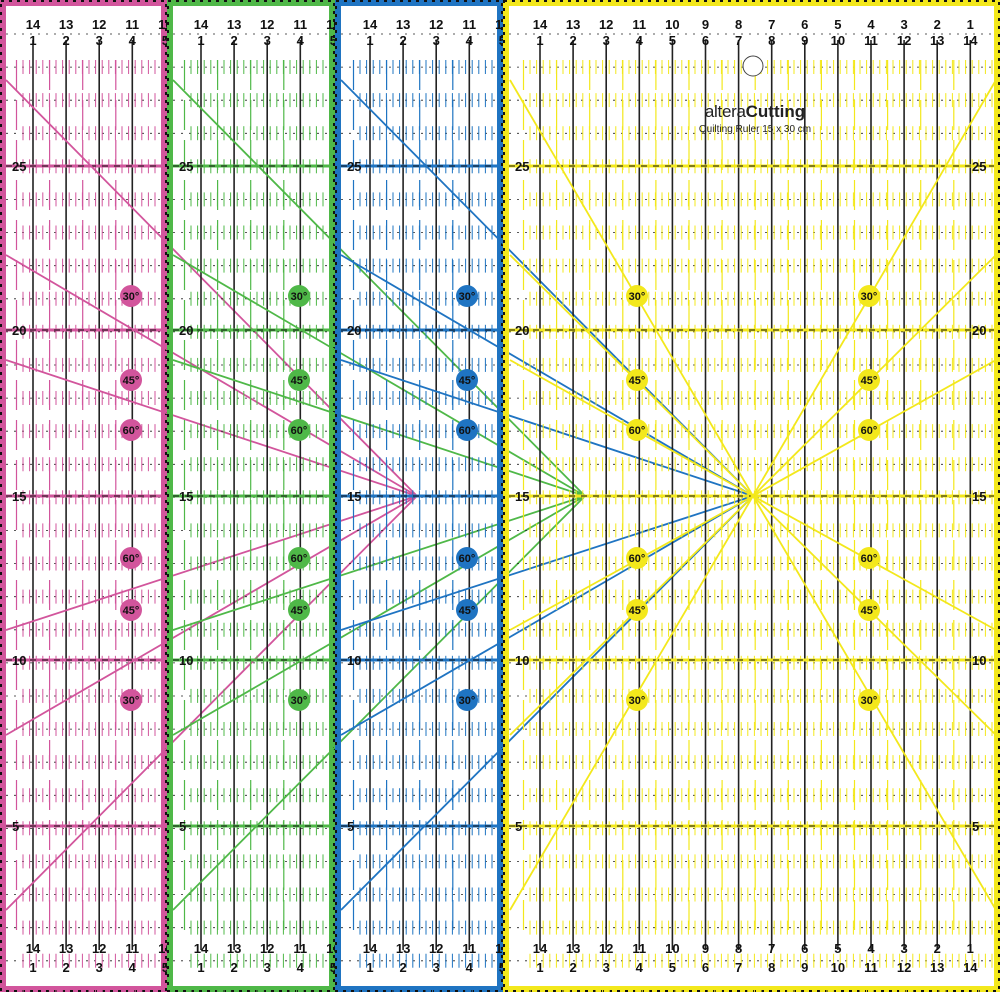 The height and width of the screenshot is (997, 1000). Describe the element at coordinates (804, 967) in the screenshot. I see `bottom-number: 9` at that location.